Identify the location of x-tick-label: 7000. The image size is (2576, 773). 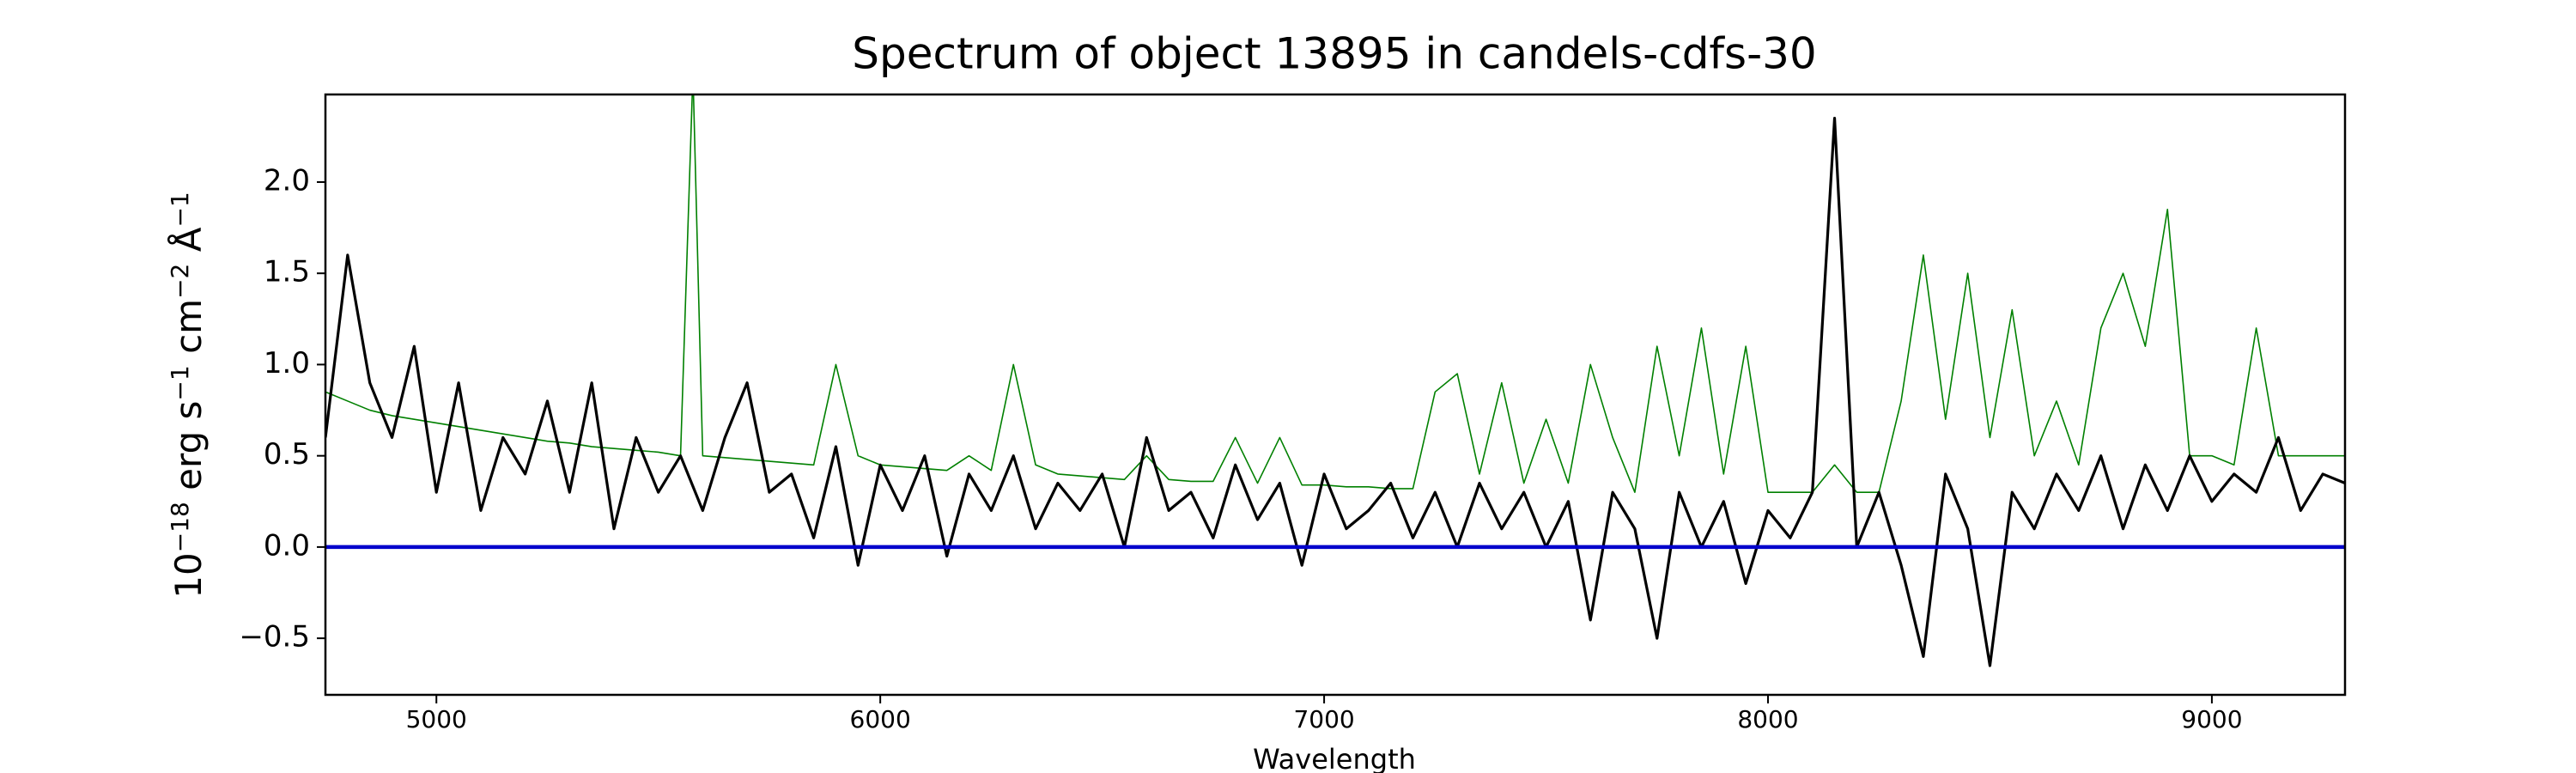
(1323, 719).